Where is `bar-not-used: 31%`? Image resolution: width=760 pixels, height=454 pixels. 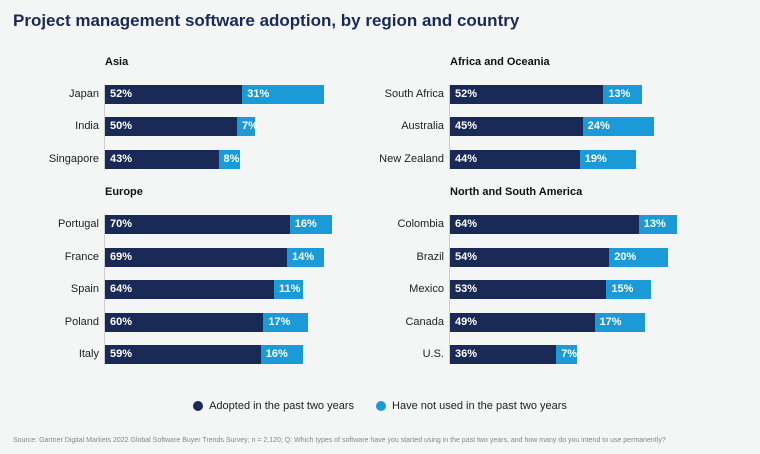 bar-not-used: 31% is located at coordinates (283, 94).